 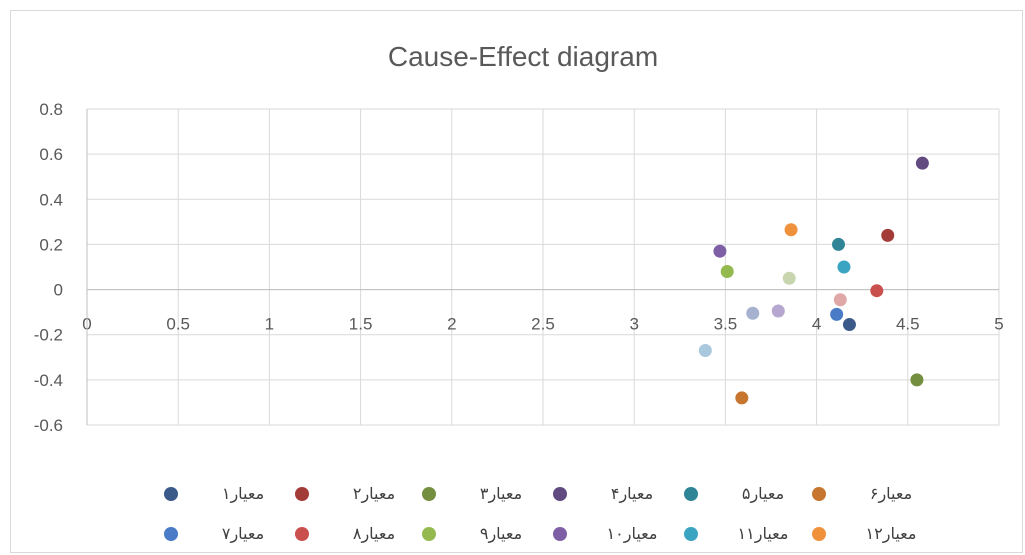 What do you see at coordinates (603, 494) in the screenshot?
I see `legend-item: معیار۴` at bounding box center [603, 494].